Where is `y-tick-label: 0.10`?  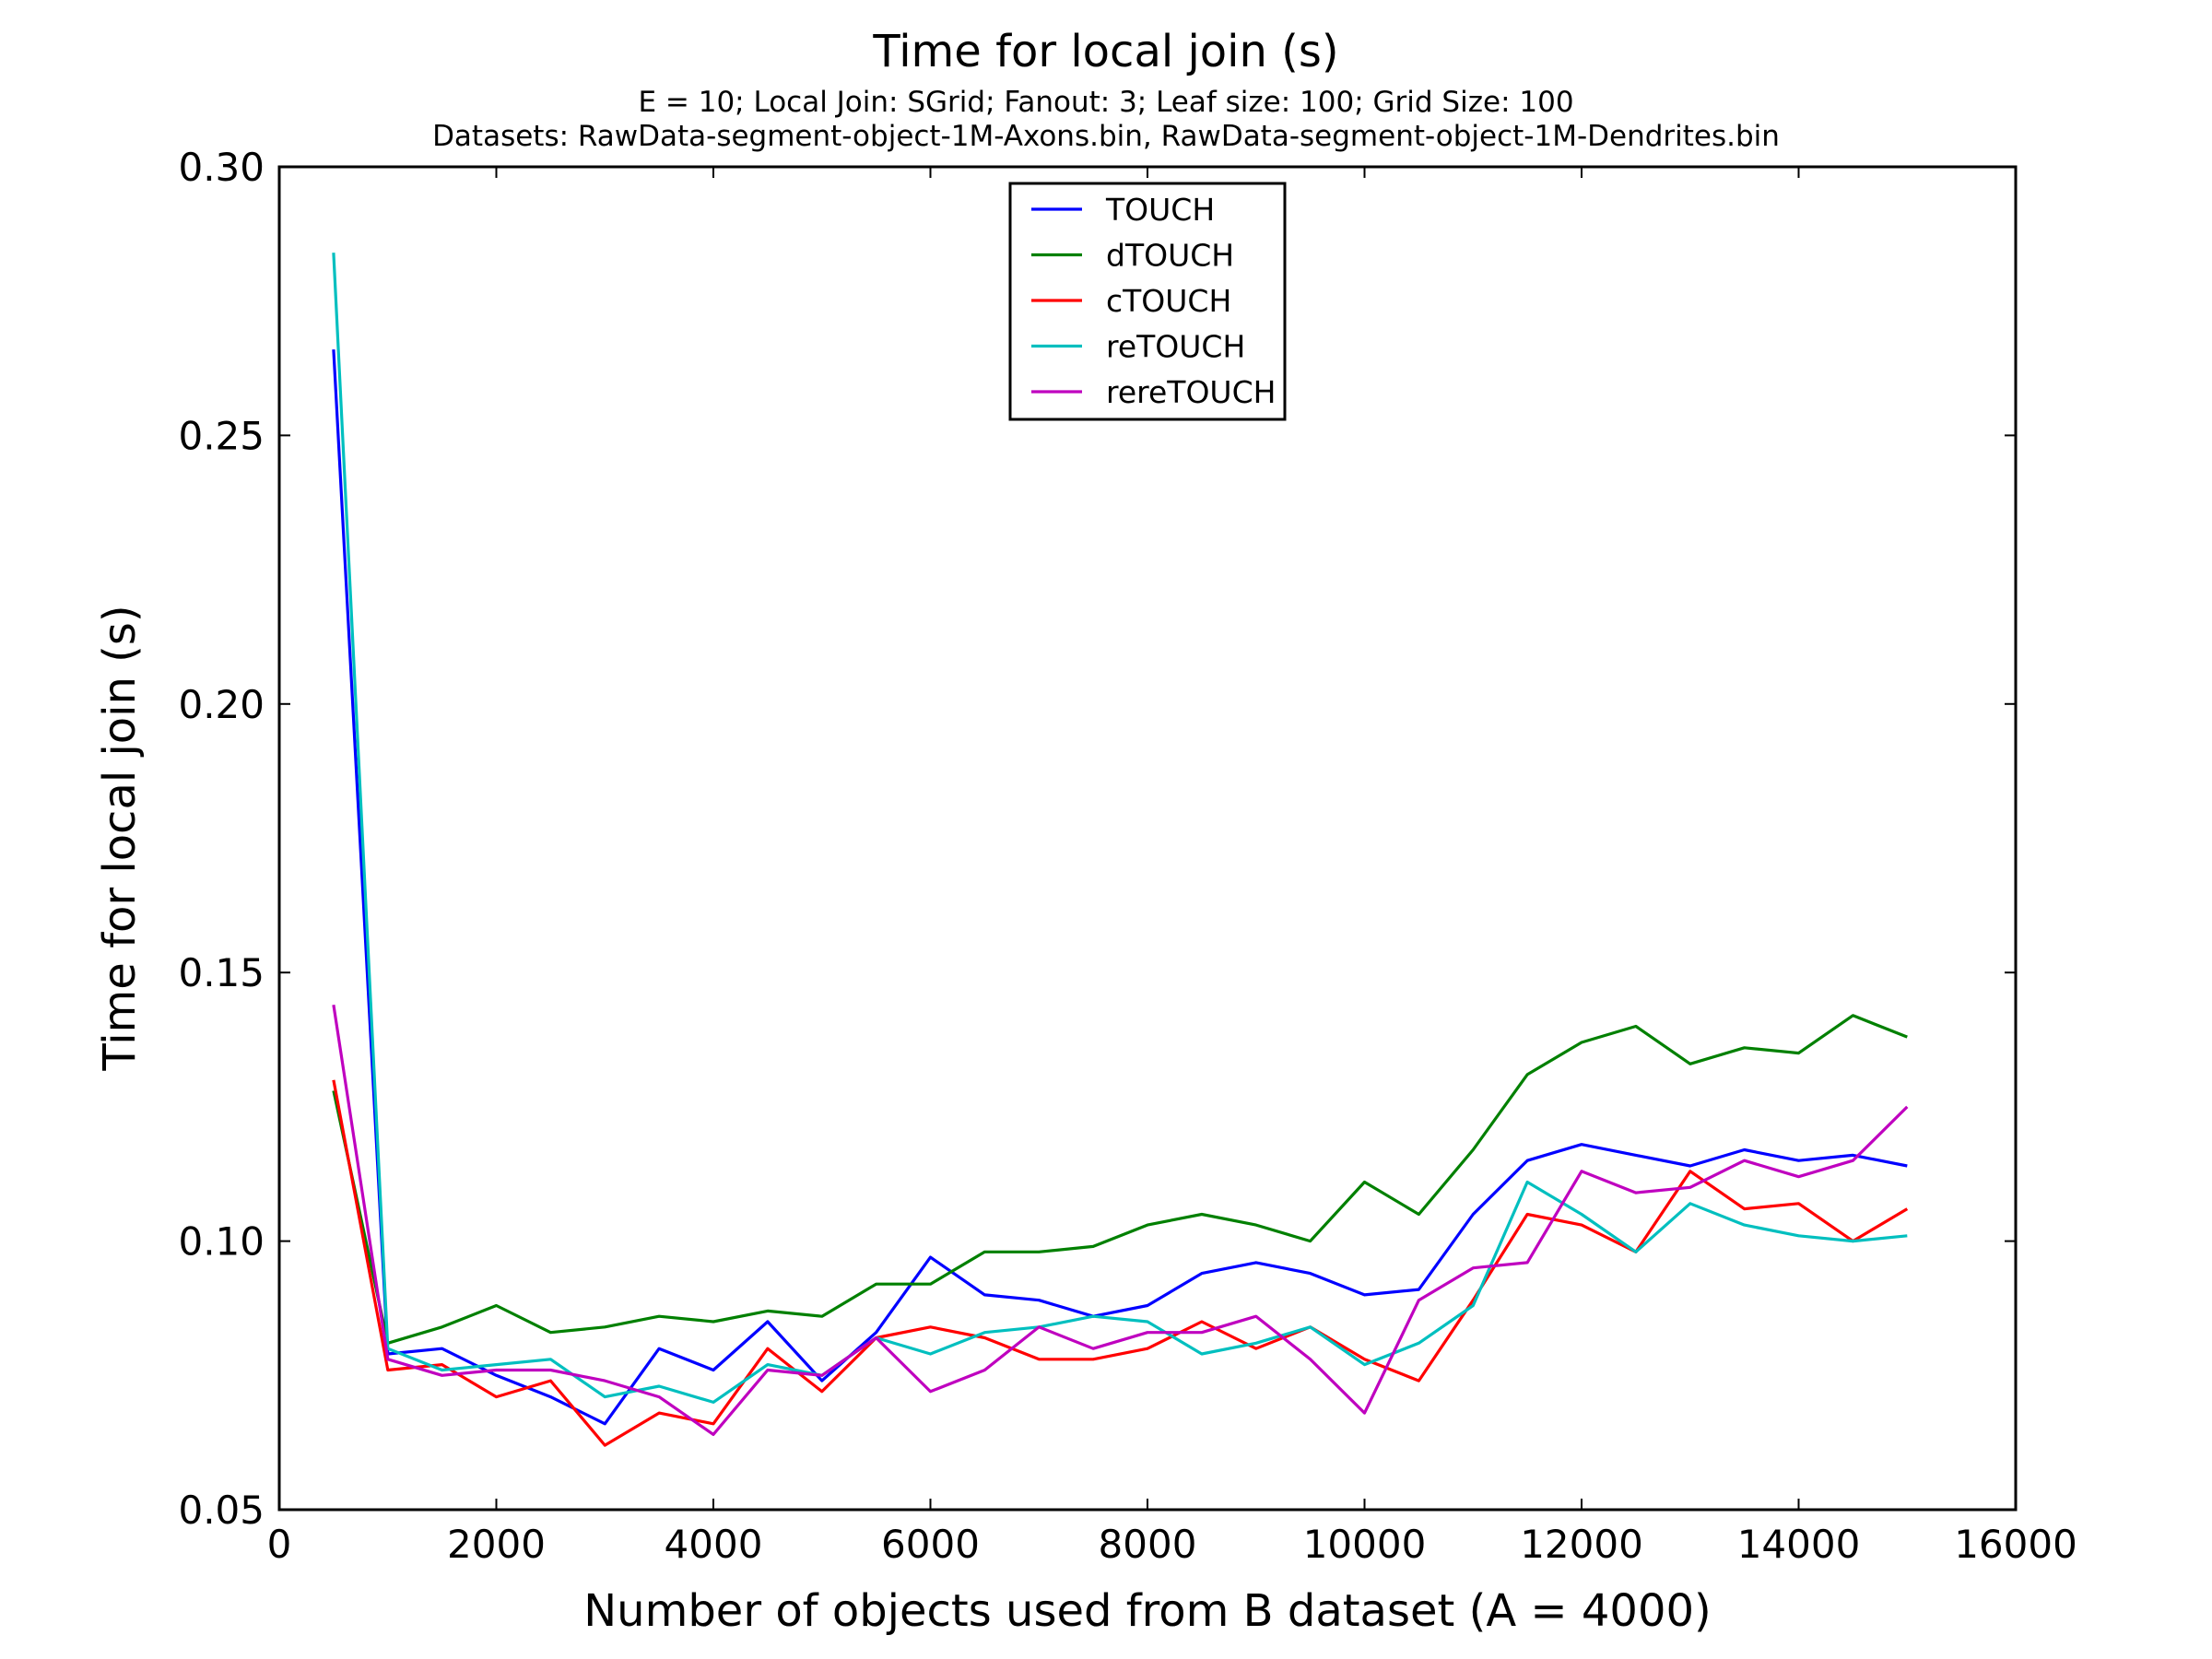
y-tick-label: 0.10 is located at coordinates (221, 1242).